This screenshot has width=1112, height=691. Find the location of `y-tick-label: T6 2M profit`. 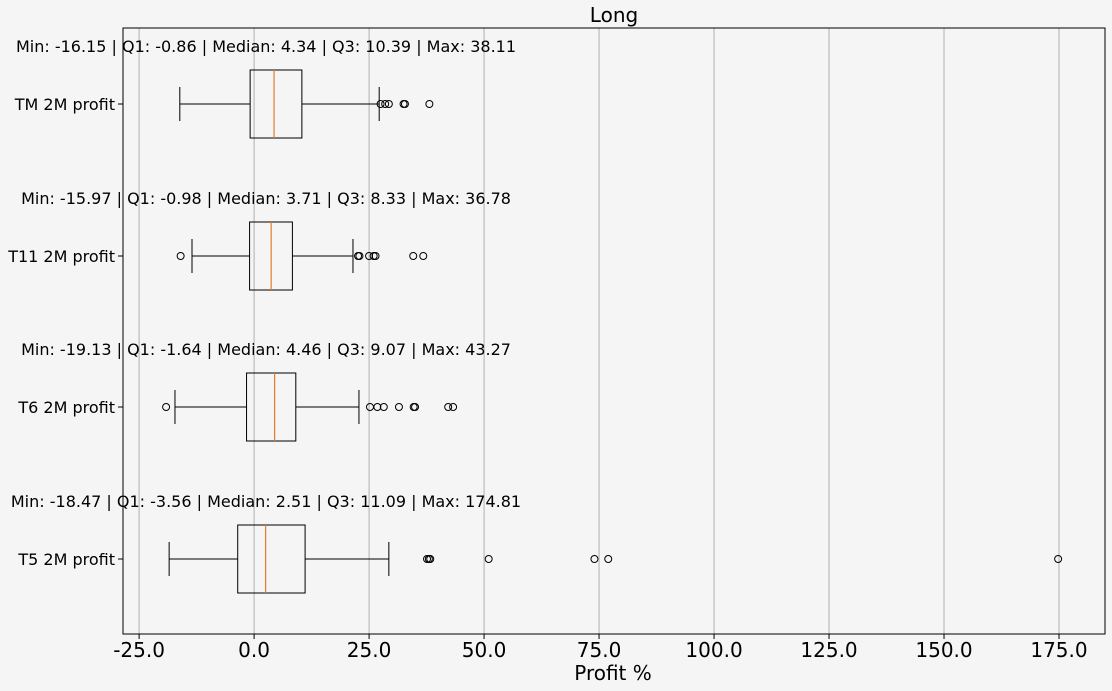

y-tick-label: T6 2M profit is located at coordinates (66, 407).